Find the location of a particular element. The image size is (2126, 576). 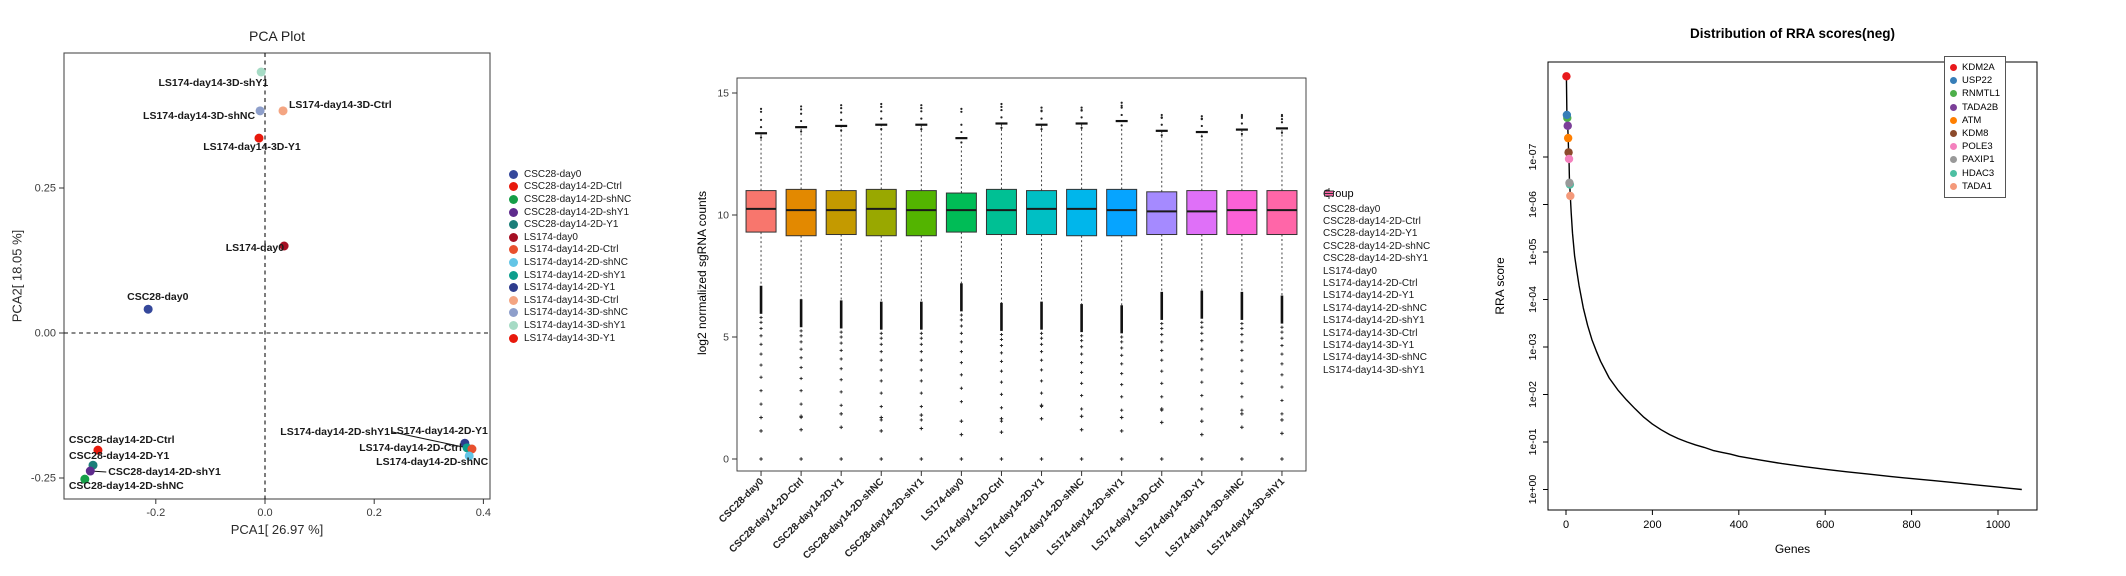

pca-point-label: LS174-day14-2D-shY1 is located at coordinates (335, 432).